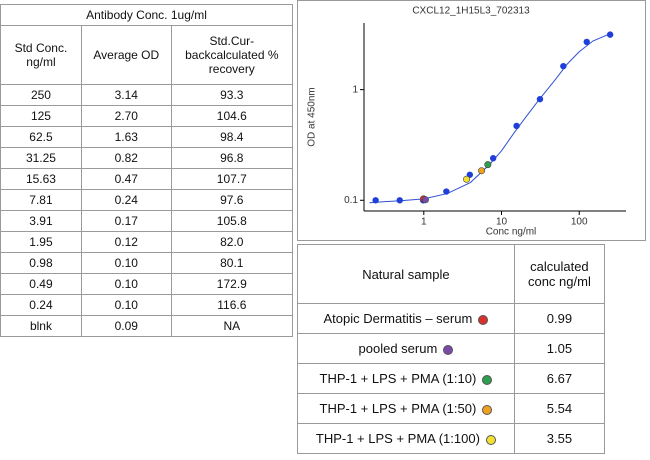  I want to click on cell: 93.3, so click(232, 95).